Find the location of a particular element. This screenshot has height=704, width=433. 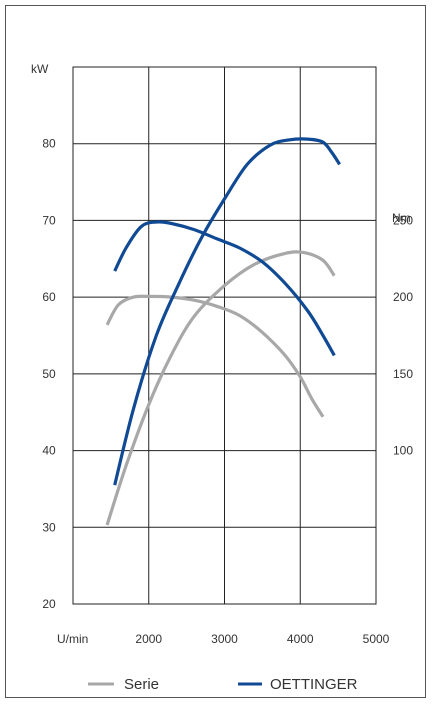

x-axis-label: U/min is located at coordinates (72, 639).